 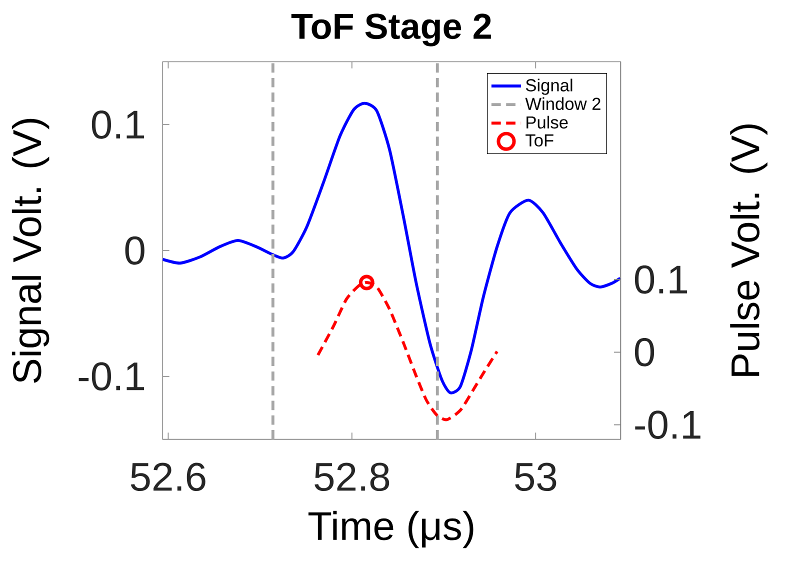 I want to click on legend-label: Signal, so click(x=549, y=86).